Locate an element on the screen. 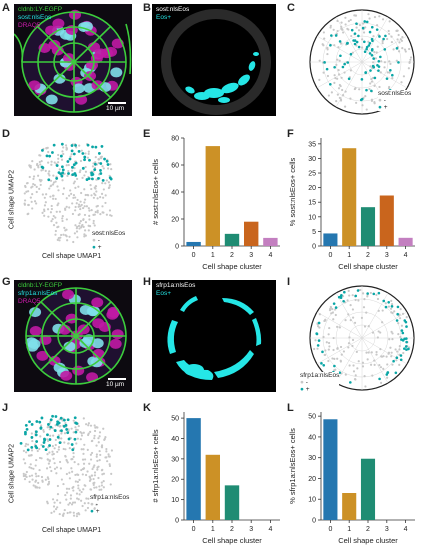 The width and height of the screenshot is (421, 553). x-tick-label: 2 is located at coordinates (232, 255).